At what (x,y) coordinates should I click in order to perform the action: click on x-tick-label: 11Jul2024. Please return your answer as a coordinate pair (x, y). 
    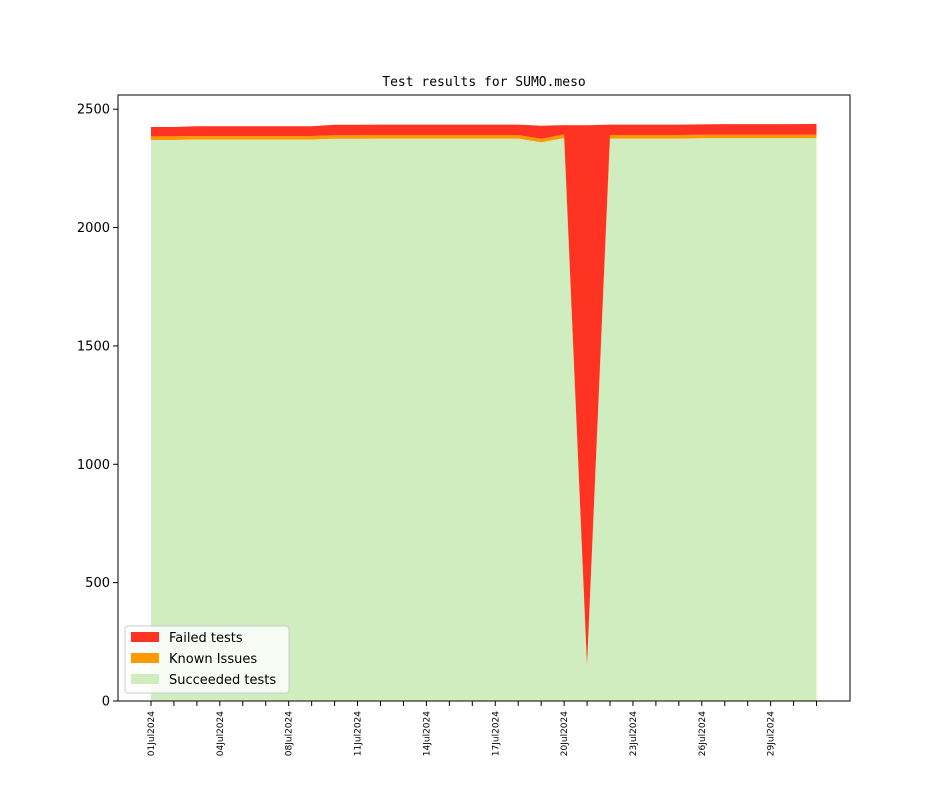
    Looking at the image, I should click on (359, 733).